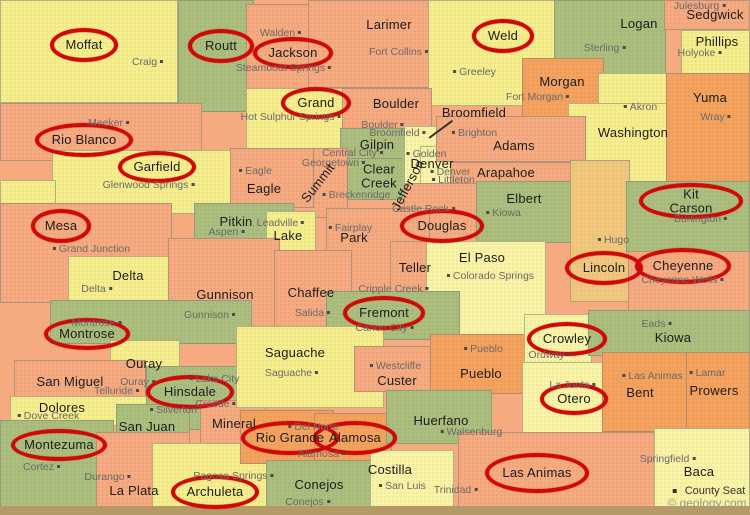 The width and height of the screenshot is (750, 515). I want to click on city-label-text: Springfield, so click(664, 459).